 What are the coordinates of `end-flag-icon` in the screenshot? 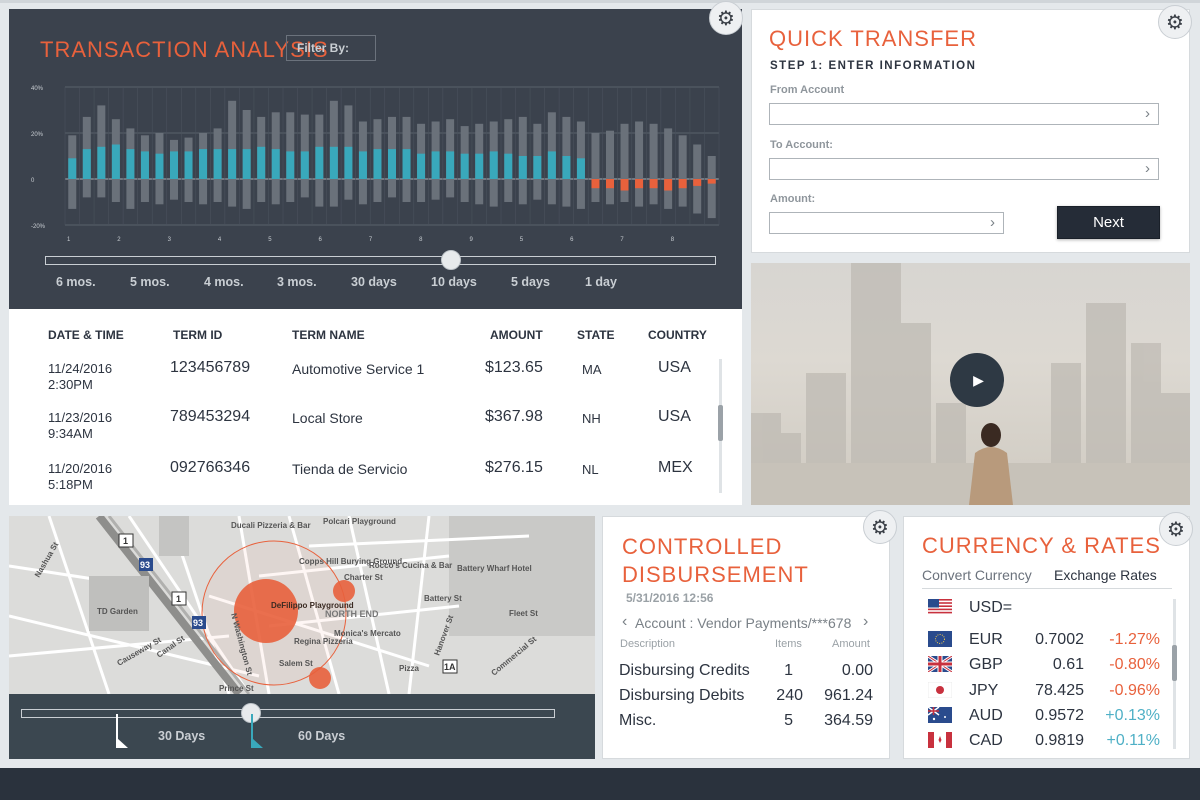 It's located at (257, 743).